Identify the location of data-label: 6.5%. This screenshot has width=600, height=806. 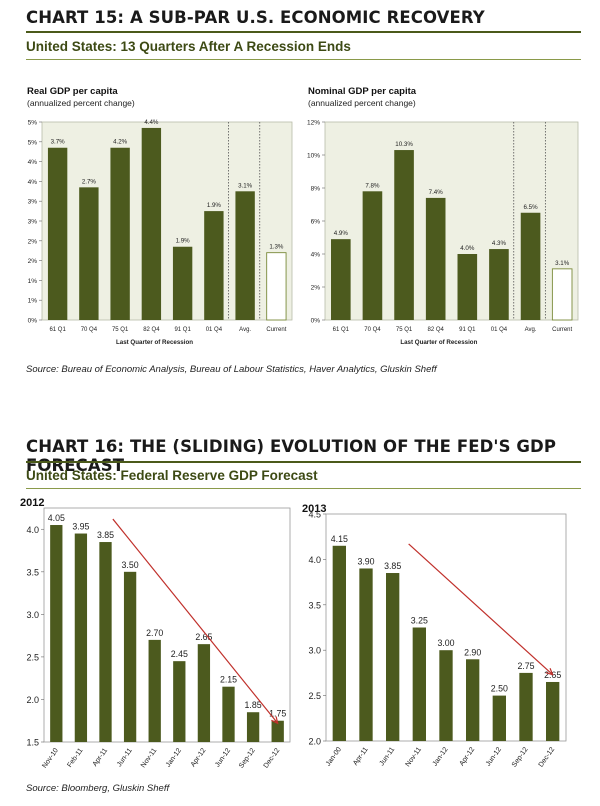
(531, 207).